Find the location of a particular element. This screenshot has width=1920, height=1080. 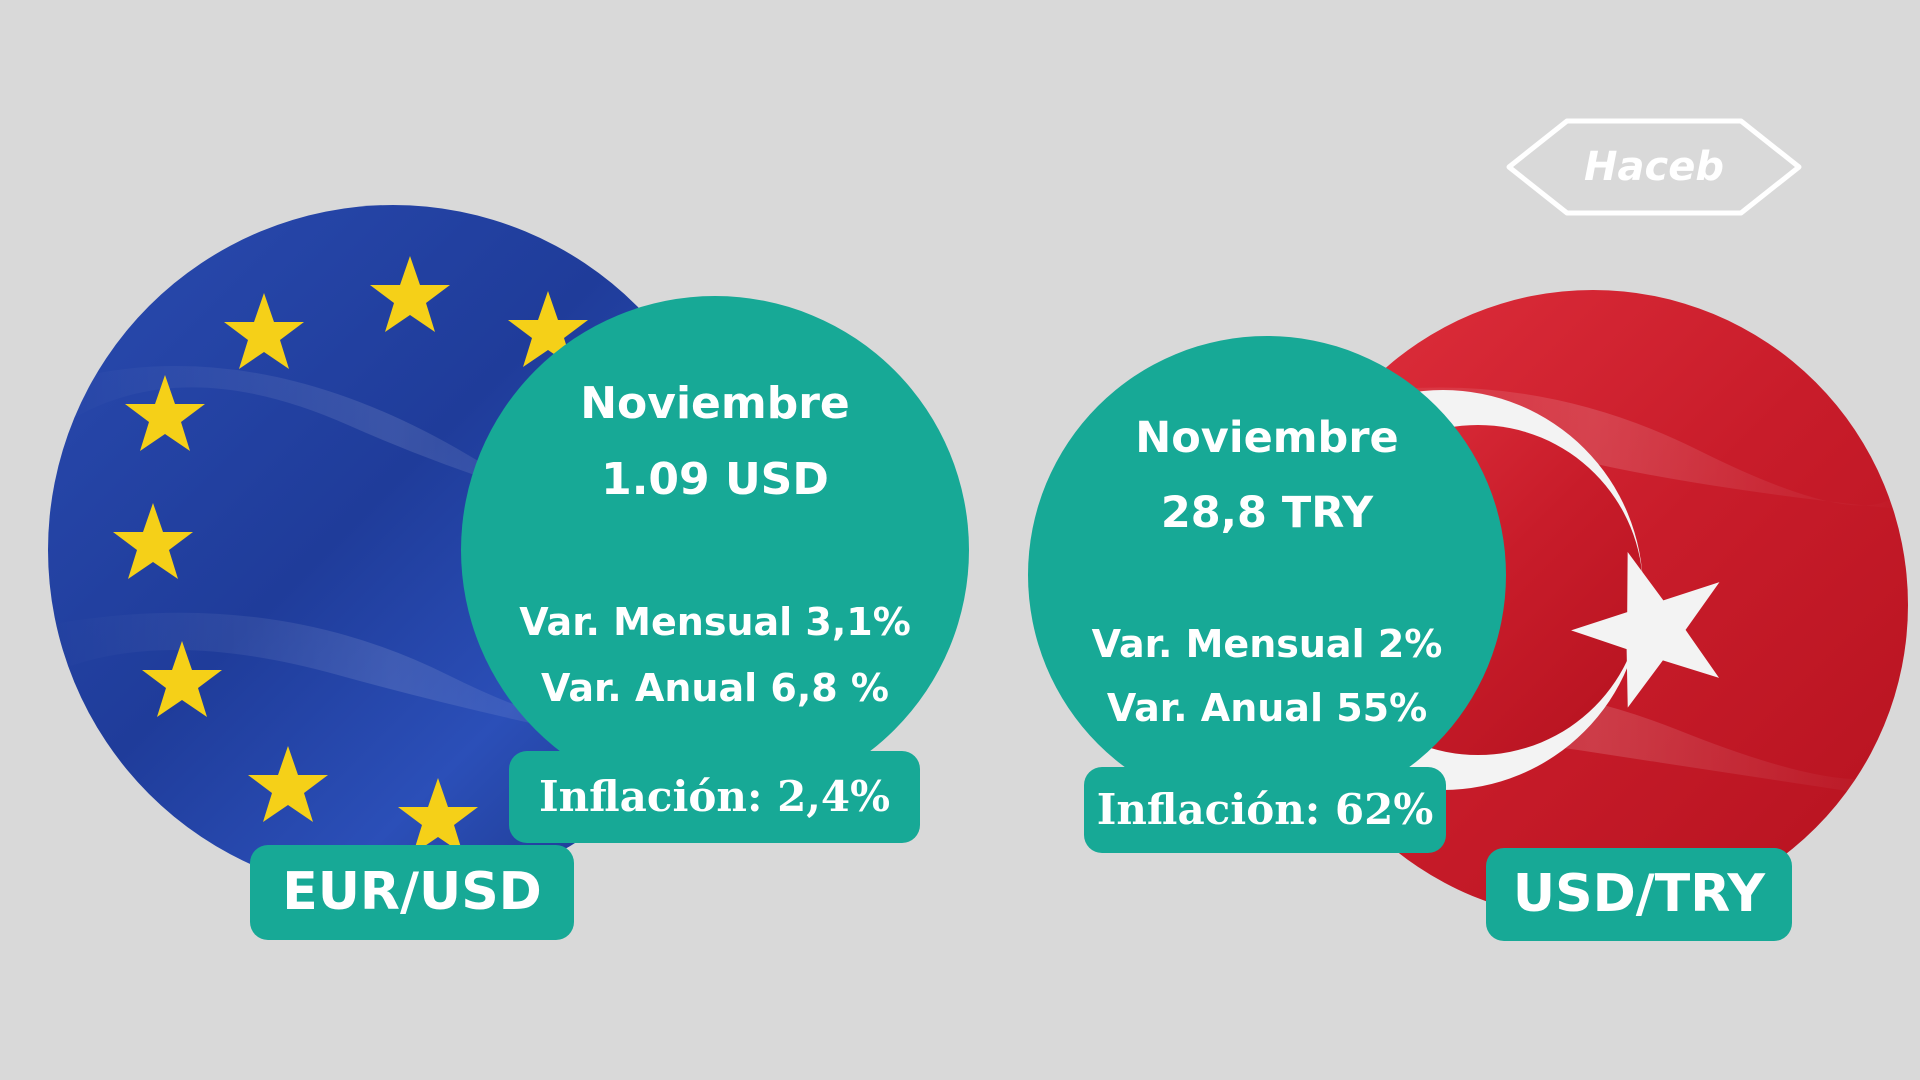

haceb-logo-text: Haceb is located at coordinates (1654, 167).